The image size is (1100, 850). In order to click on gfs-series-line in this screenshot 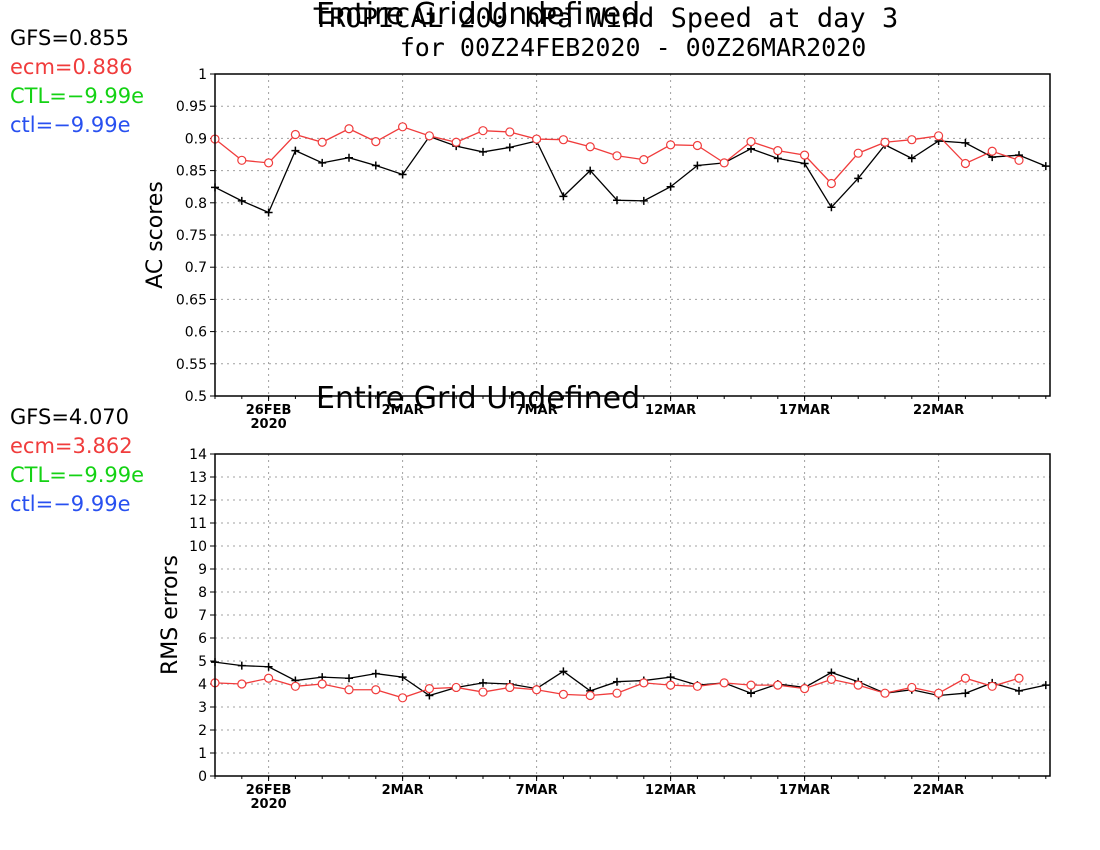, I will do `click(630, 174)`.